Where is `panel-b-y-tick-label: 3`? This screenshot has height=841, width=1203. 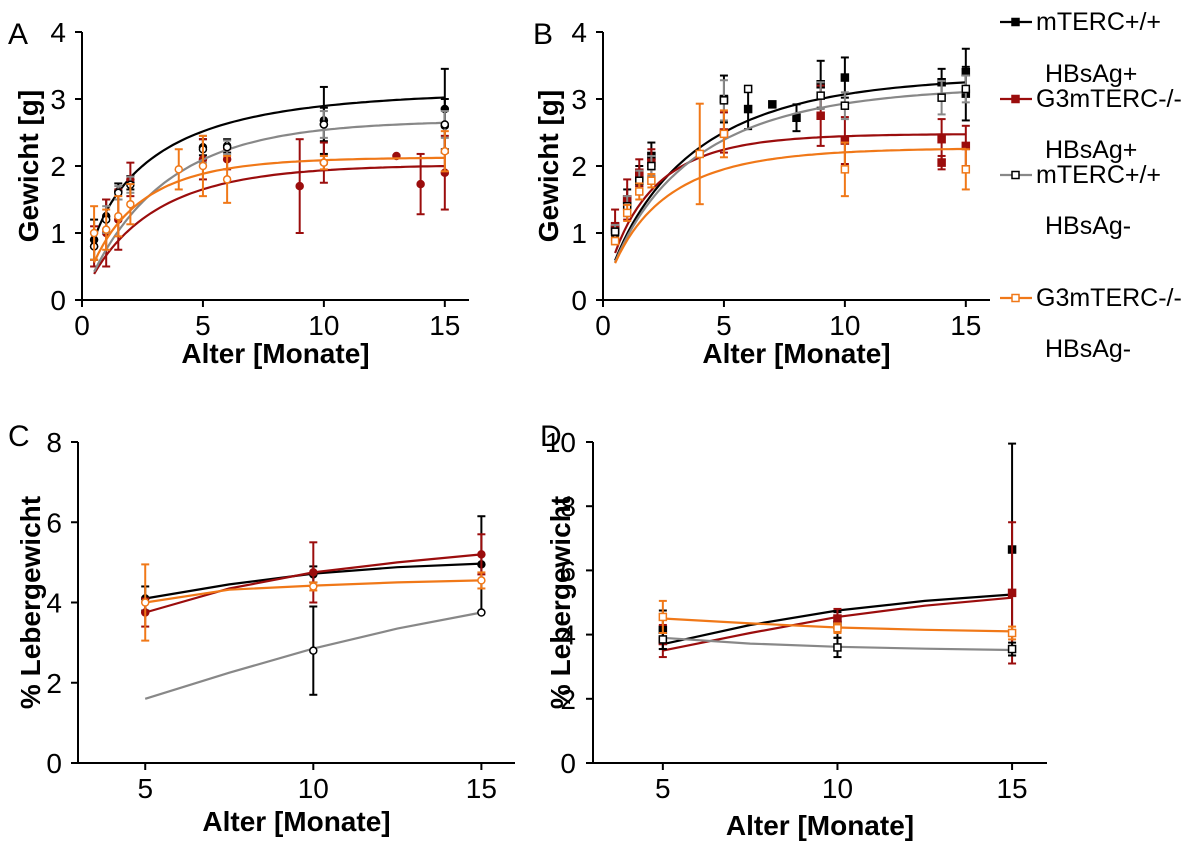 panel-b-y-tick-label: 3 is located at coordinates (579, 99).